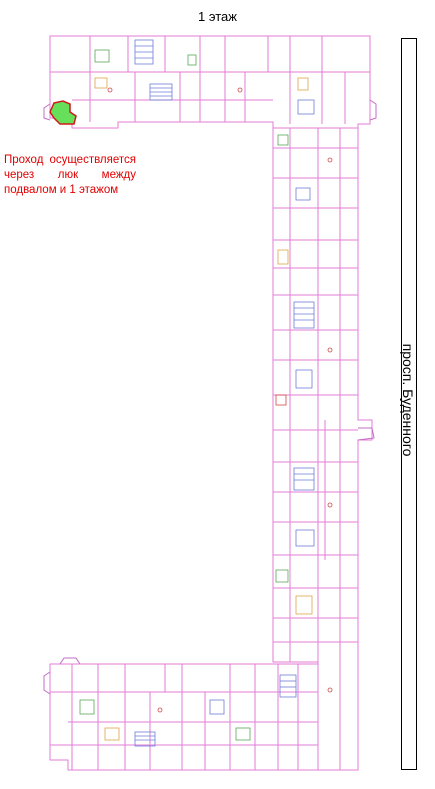 The width and height of the screenshot is (435, 789). I want to click on floor-title: 1 этаж, so click(217, 16).